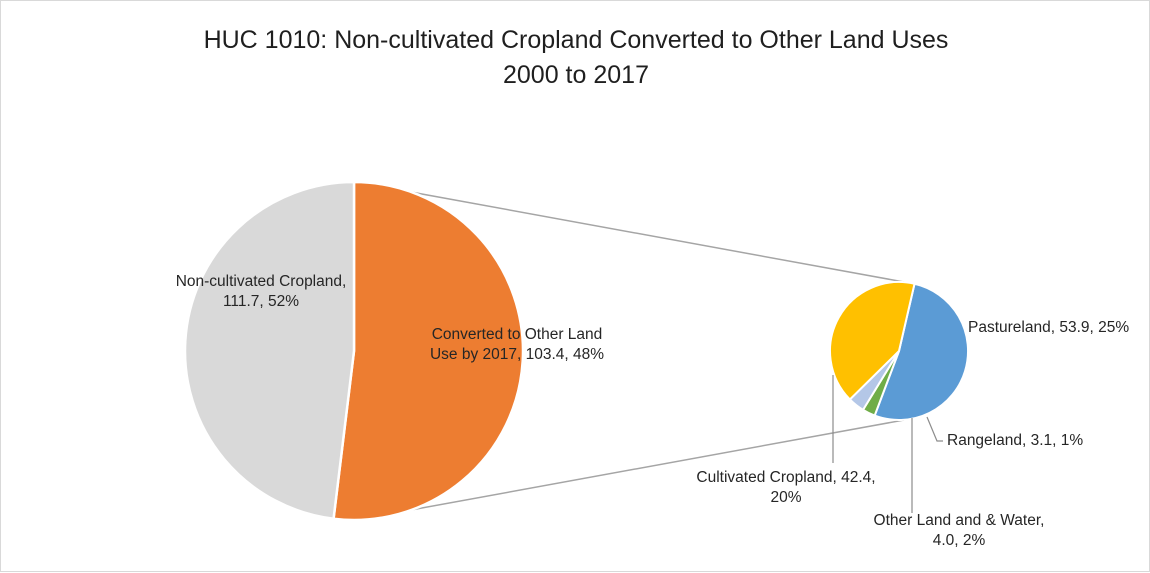 Image resolution: width=1150 pixels, height=573 pixels. I want to click on main-slice-converted-to-other-land-use-by-2017, so click(269, 350).